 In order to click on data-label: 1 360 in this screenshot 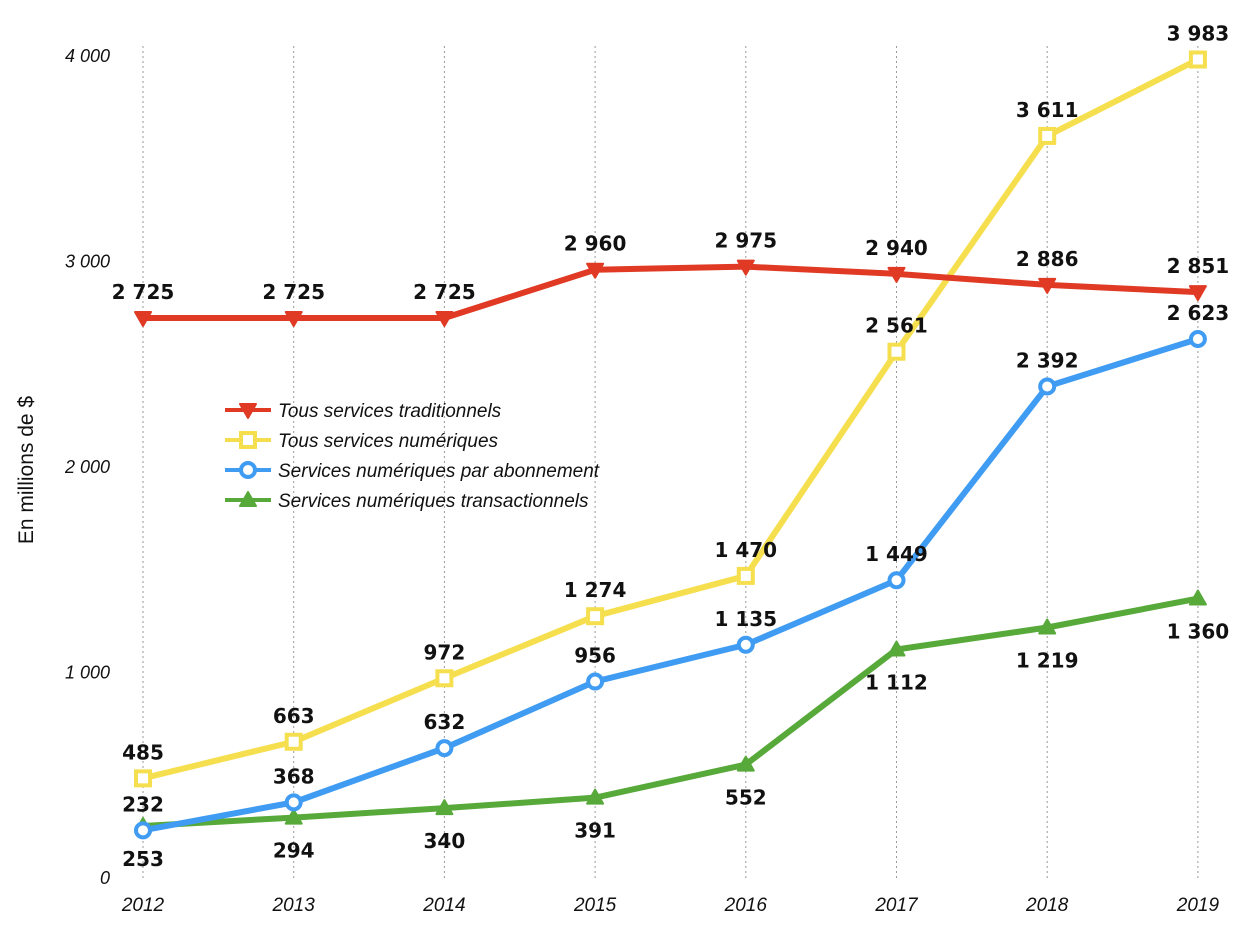, I will do `click(1198, 632)`.